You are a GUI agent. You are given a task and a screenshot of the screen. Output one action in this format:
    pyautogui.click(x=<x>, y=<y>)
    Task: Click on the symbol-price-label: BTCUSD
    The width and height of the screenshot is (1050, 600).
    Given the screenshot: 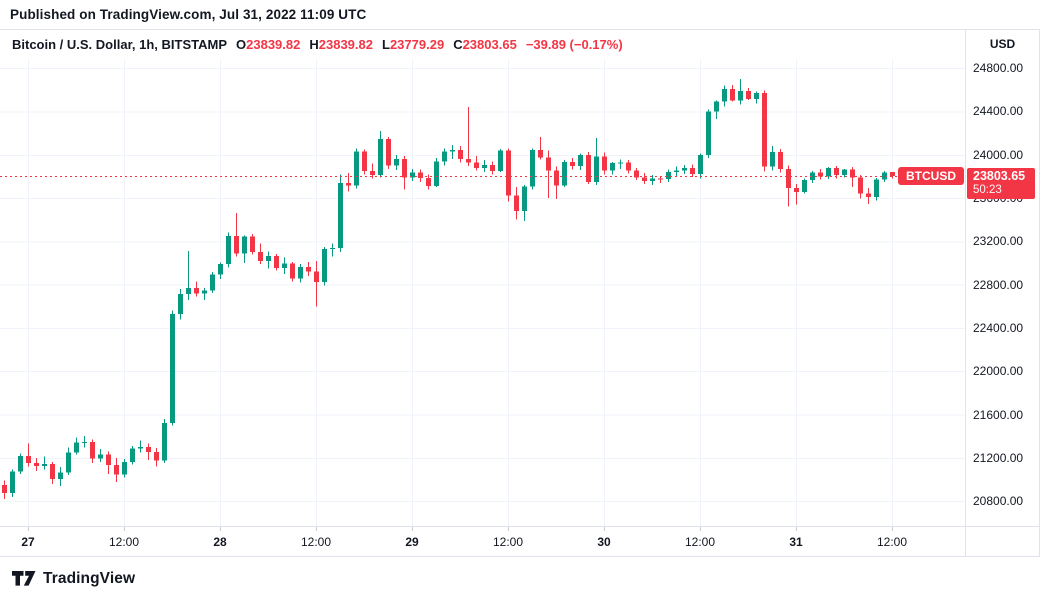 What is the action you would take?
    pyautogui.click(x=931, y=176)
    